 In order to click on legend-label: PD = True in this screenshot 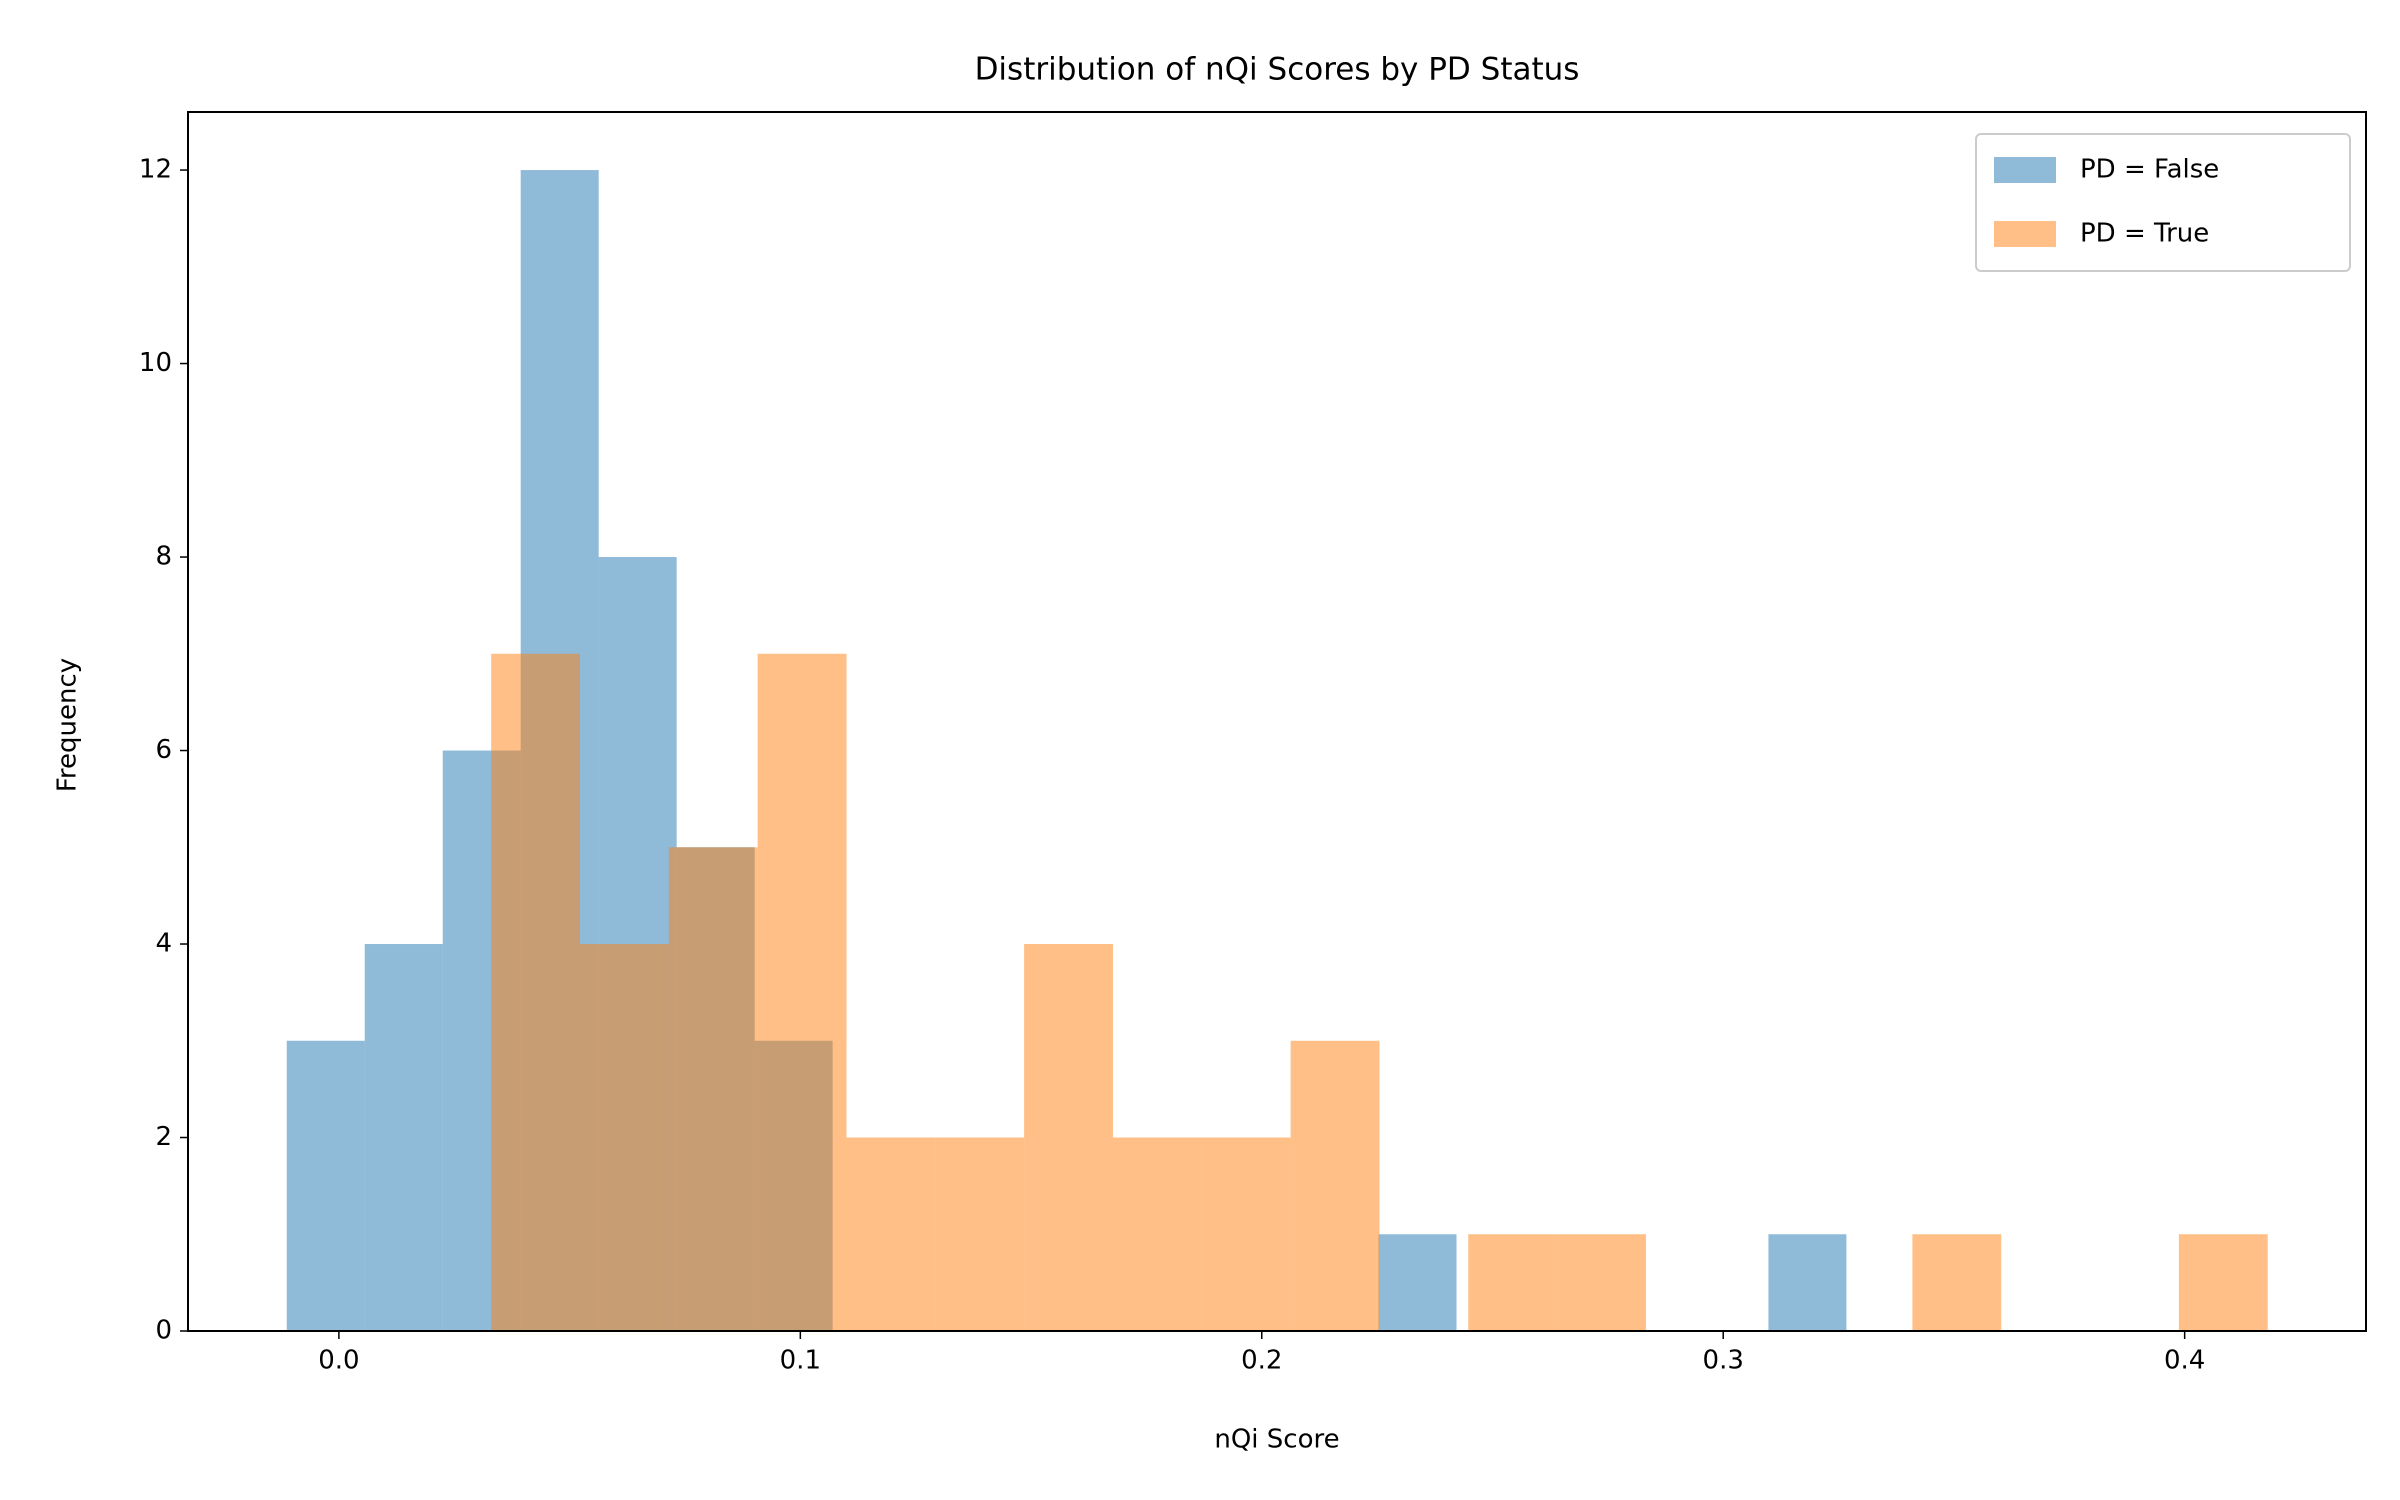, I will do `click(2144, 234)`.